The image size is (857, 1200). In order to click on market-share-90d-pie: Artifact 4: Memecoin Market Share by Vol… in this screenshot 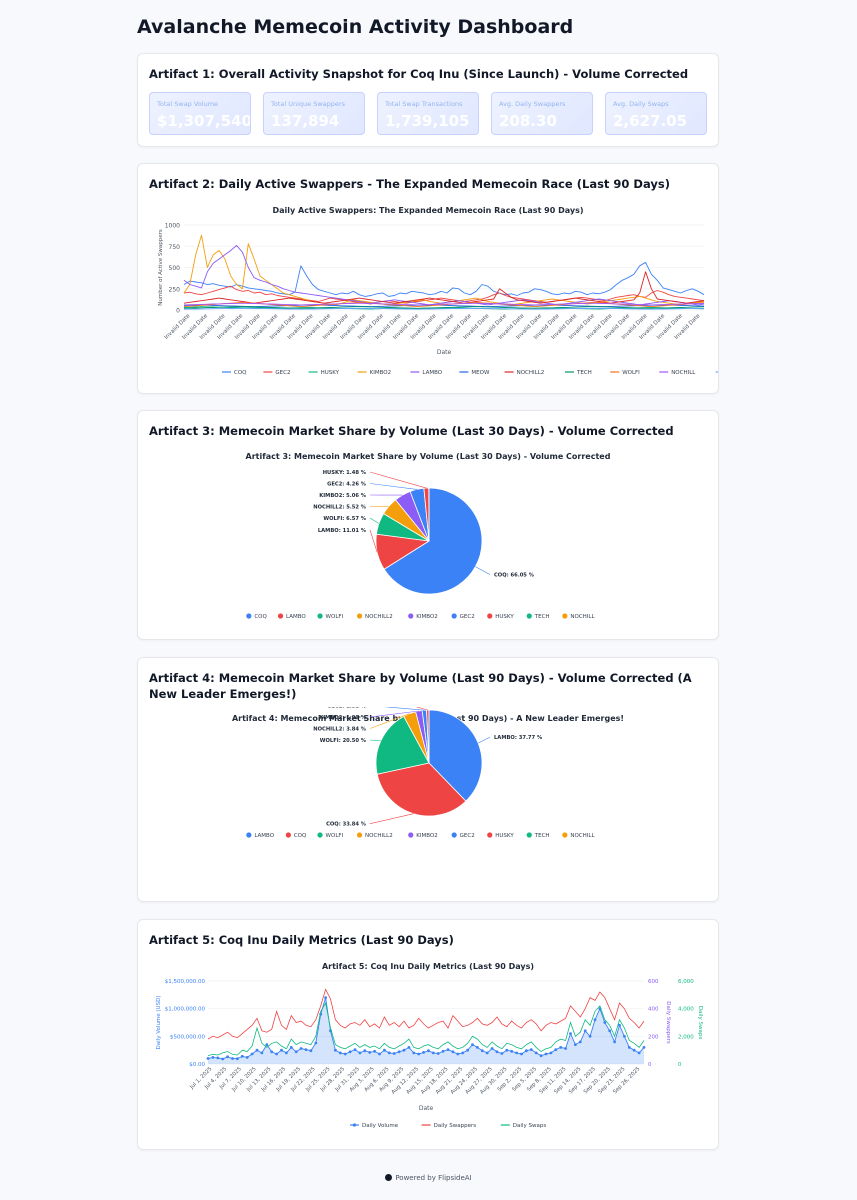, I will do `click(428, 773)`.